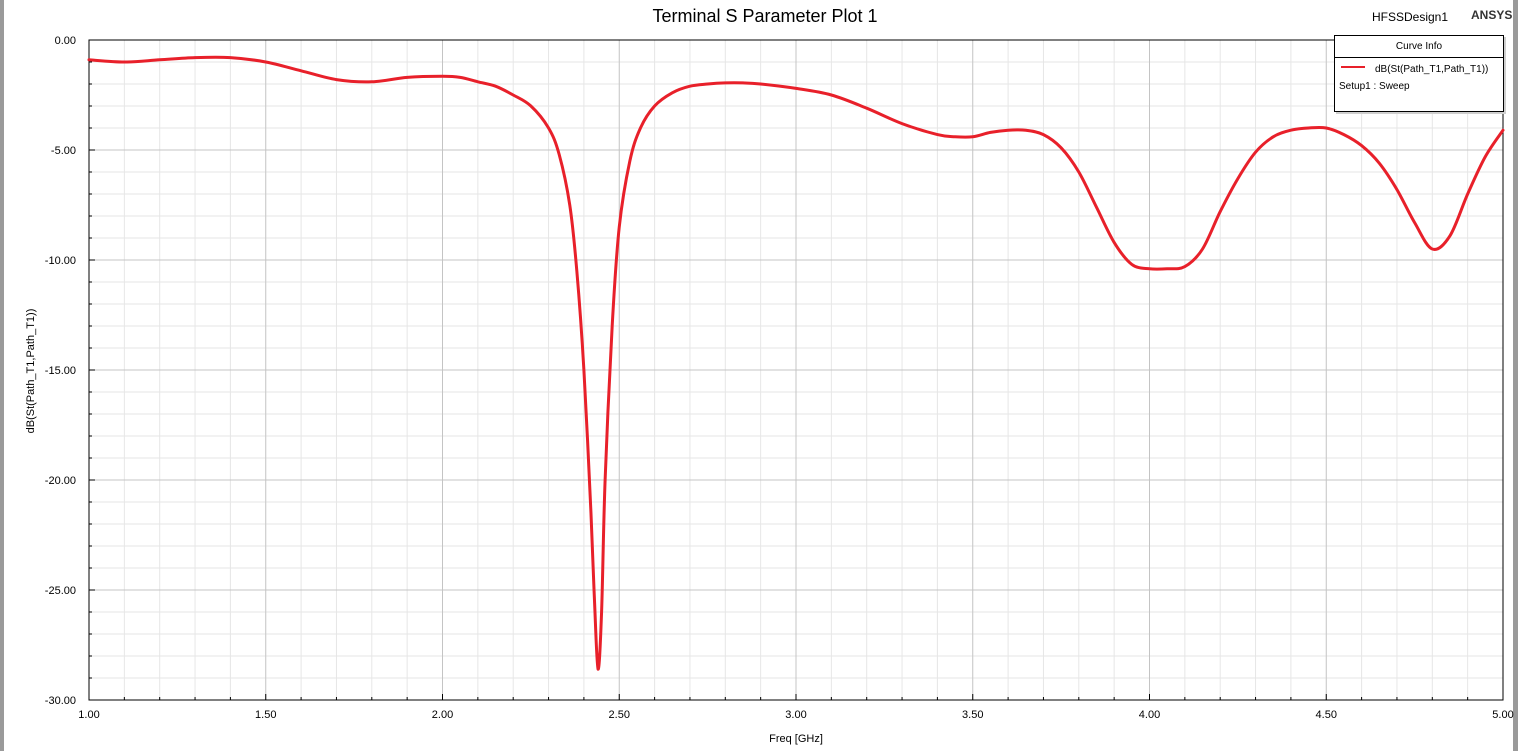 The image size is (1518, 751). What do you see at coordinates (442, 715) in the screenshot?
I see `x-tick-label: 2.00` at bounding box center [442, 715].